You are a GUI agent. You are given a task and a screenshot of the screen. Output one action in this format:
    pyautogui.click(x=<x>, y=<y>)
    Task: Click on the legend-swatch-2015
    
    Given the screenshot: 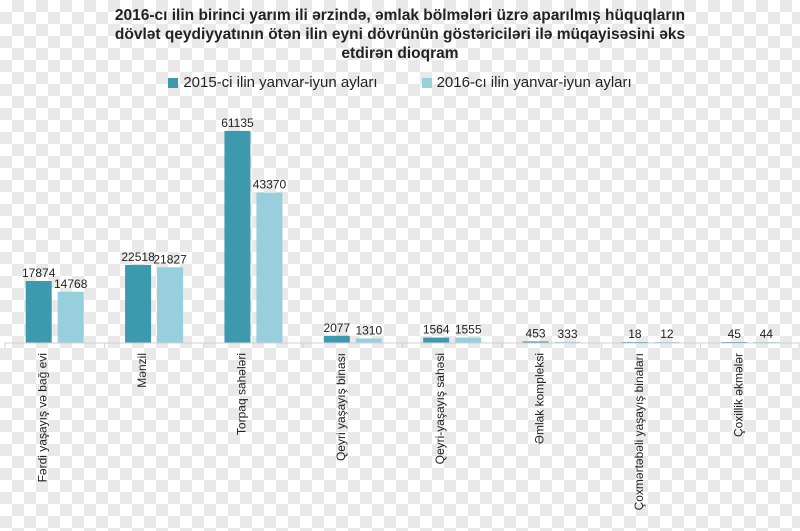 What is the action you would take?
    pyautogui.click(x=173, y=82)
    